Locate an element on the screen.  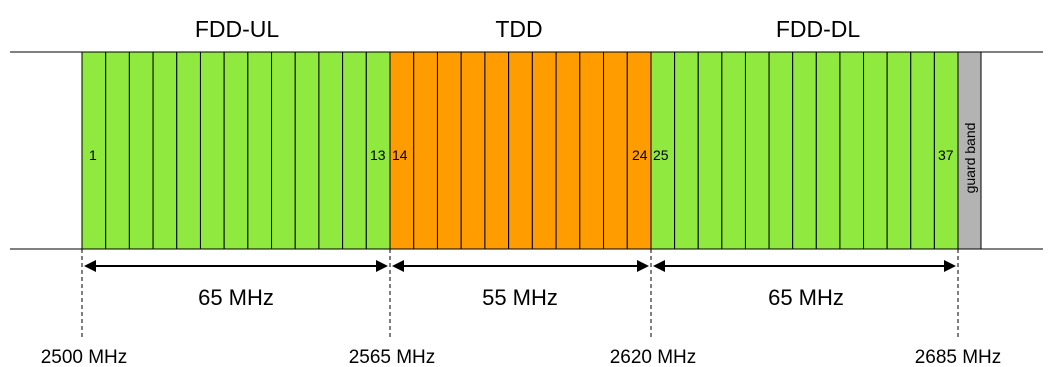
span-arrow-fdd-dl is located at coordinates (804, 266).